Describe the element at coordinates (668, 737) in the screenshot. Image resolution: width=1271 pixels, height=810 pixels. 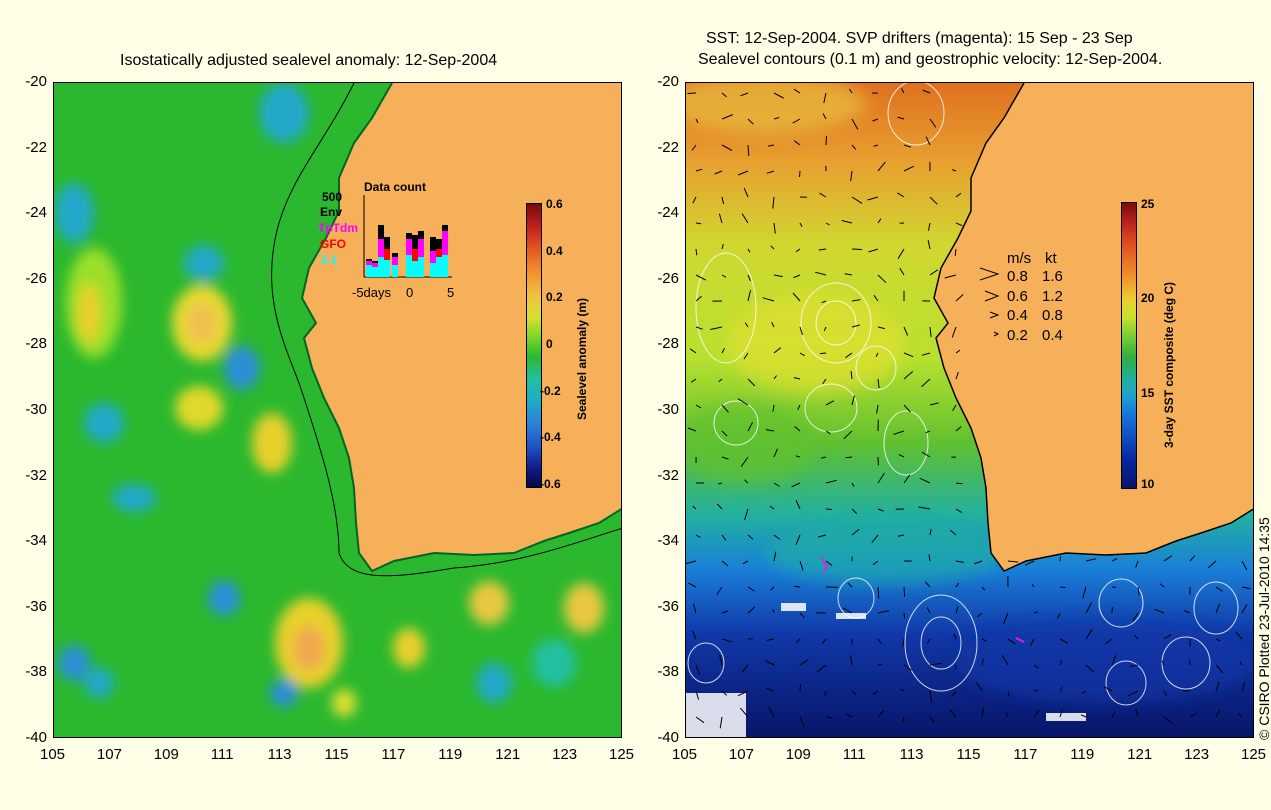
I see `right-lat-tick-minus40: -40` at that location.